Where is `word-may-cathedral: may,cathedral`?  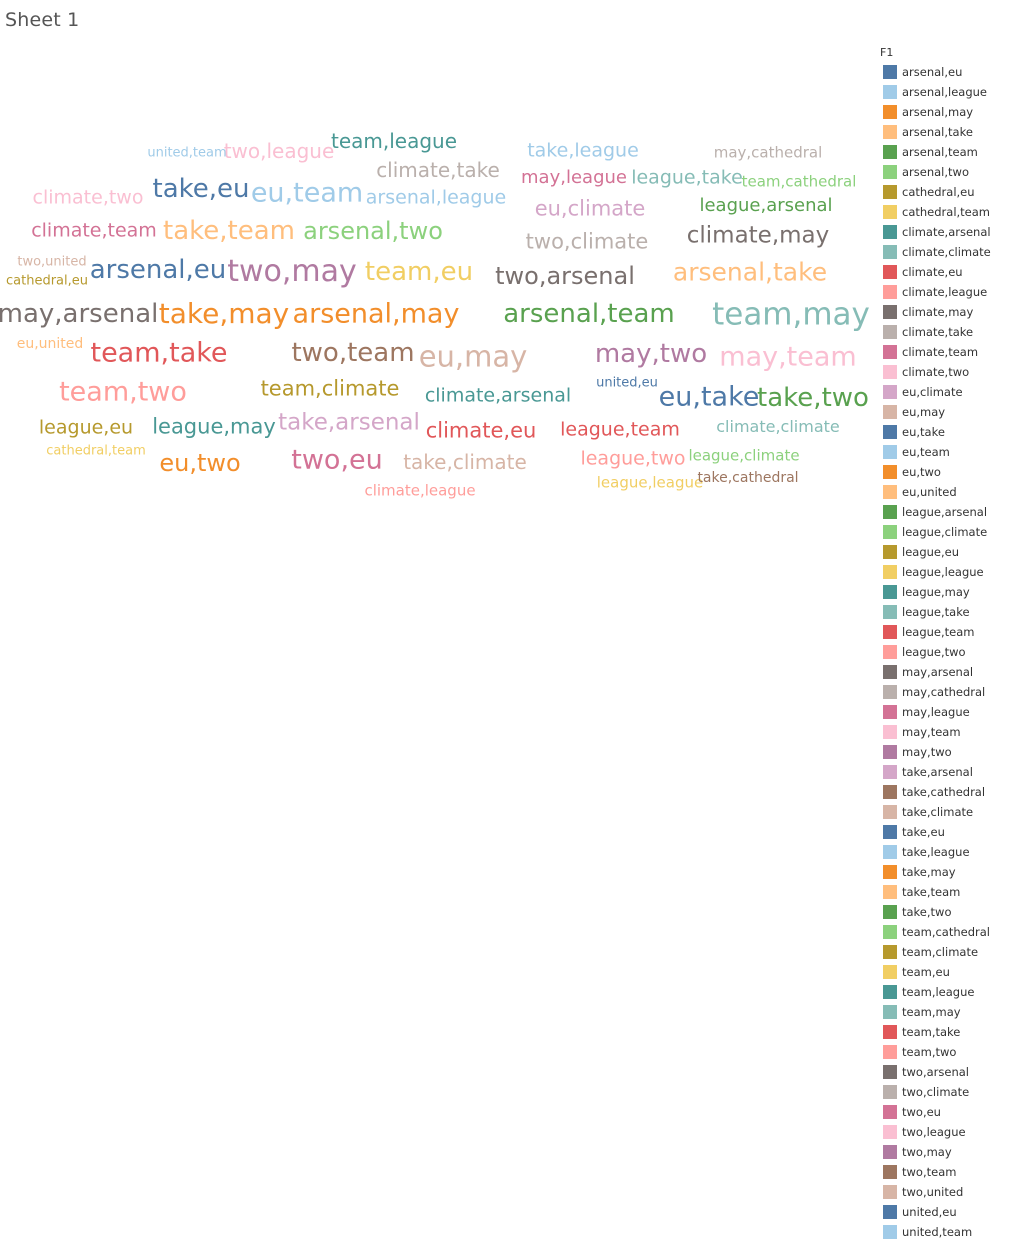
word-may-cathedral: may,cathedral is located at coordinates (768, 152).